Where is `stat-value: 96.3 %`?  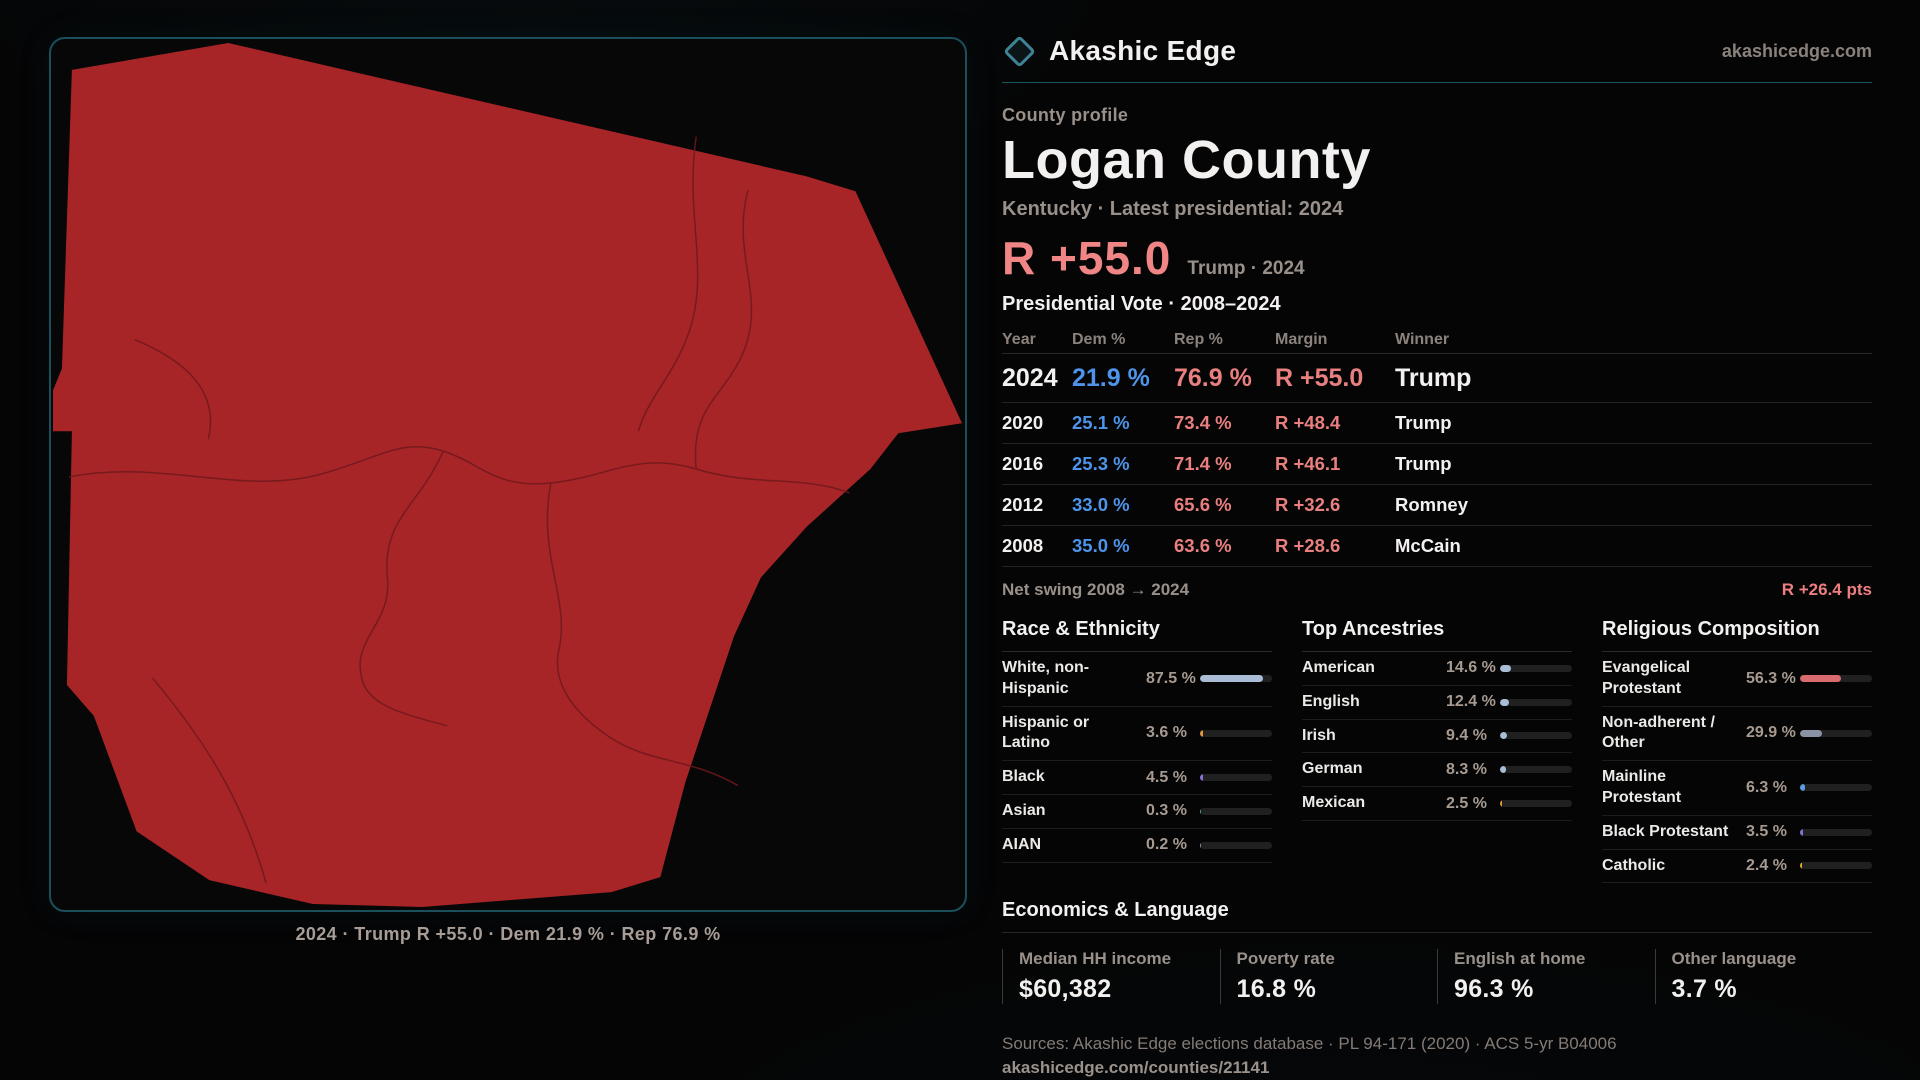
stat-value: 96.3 % is located at coordinates (1494, 989).